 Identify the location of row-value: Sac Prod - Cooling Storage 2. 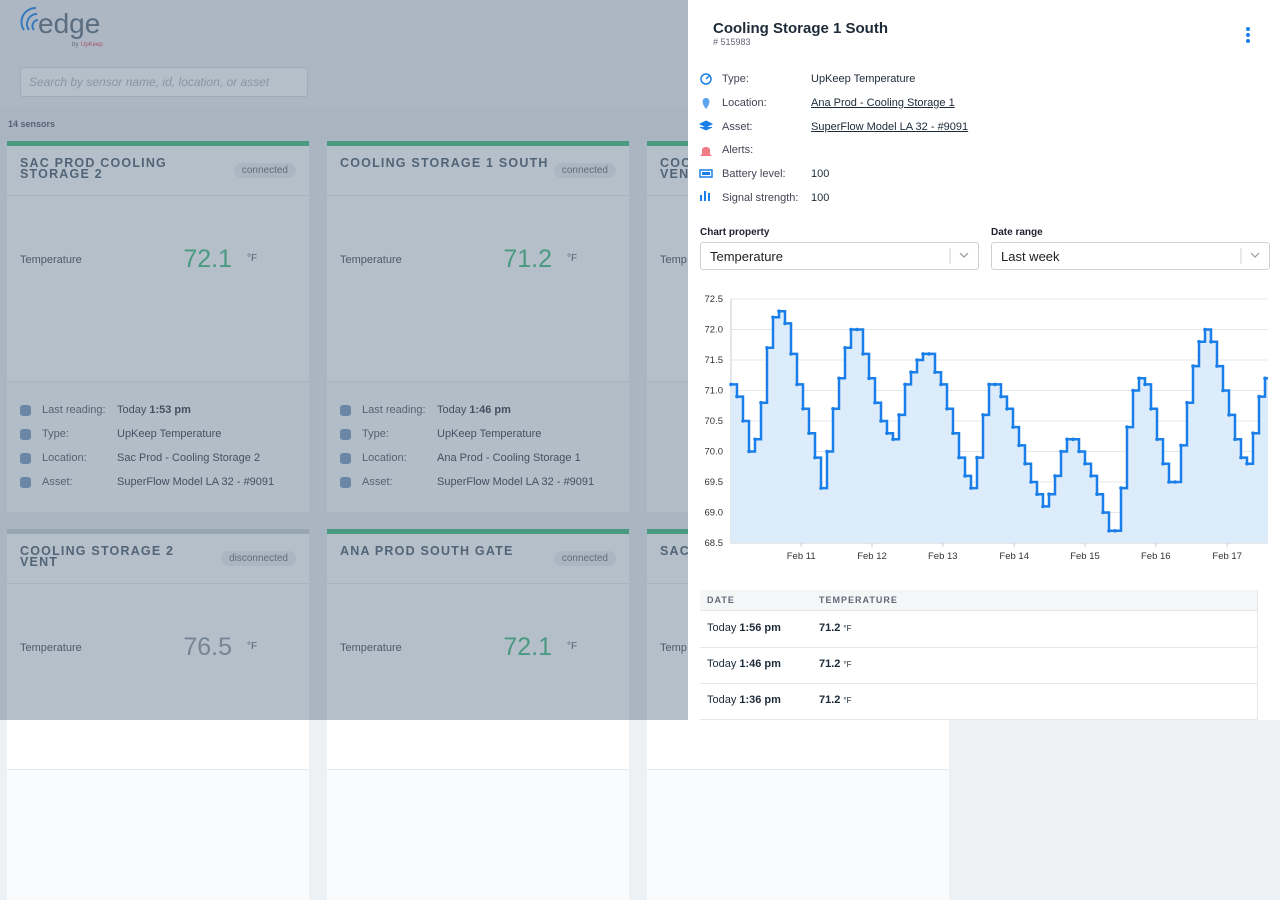
(188, 458).